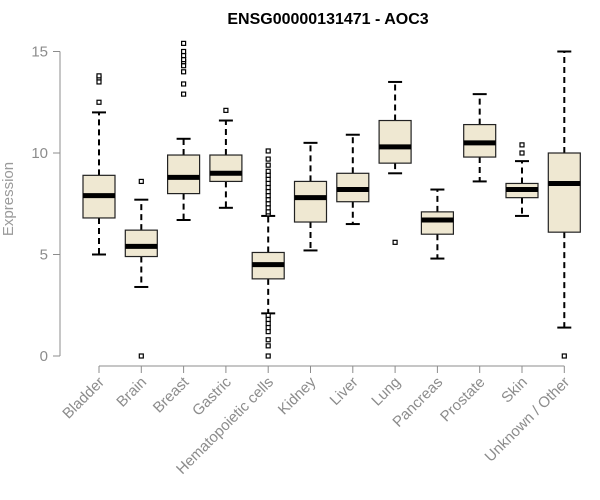 The width and height of the screenshot is (600, 500). What do you see at coordinates (39, 153) in the screenshot?
I see `y-tick-label: 10` at bounding box center [39, 153].